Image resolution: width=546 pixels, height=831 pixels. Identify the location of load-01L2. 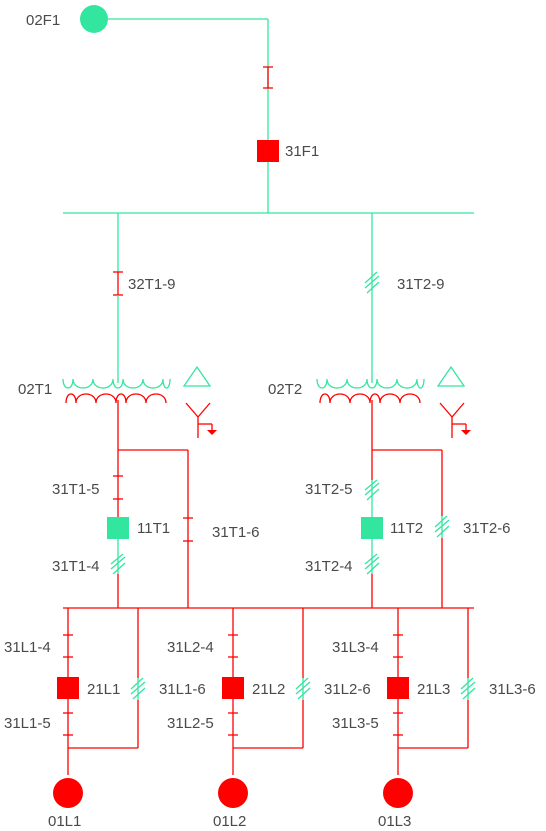
(233, 793).